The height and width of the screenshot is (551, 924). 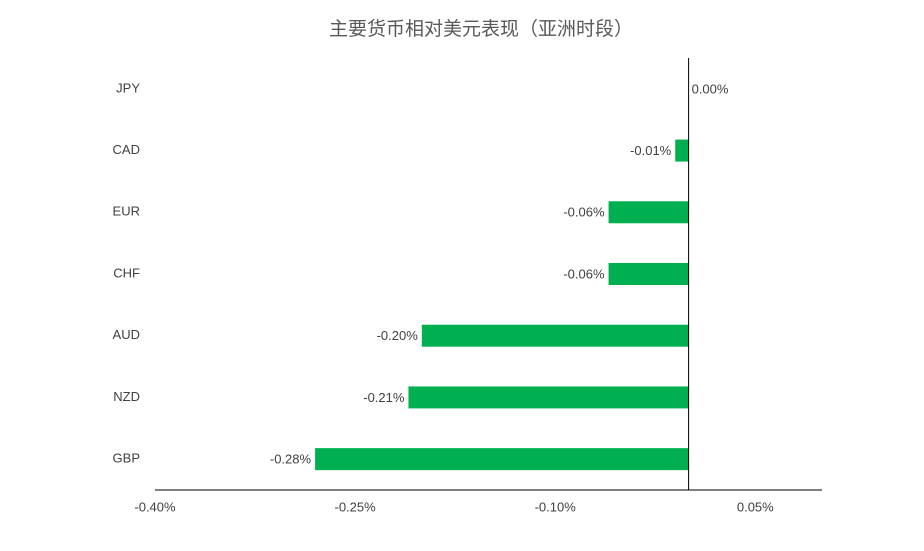 What do you see at coordinates (126, 458) in the screenshot?
I see `y-tick-label: GBP` at bounding box center [126, 458].